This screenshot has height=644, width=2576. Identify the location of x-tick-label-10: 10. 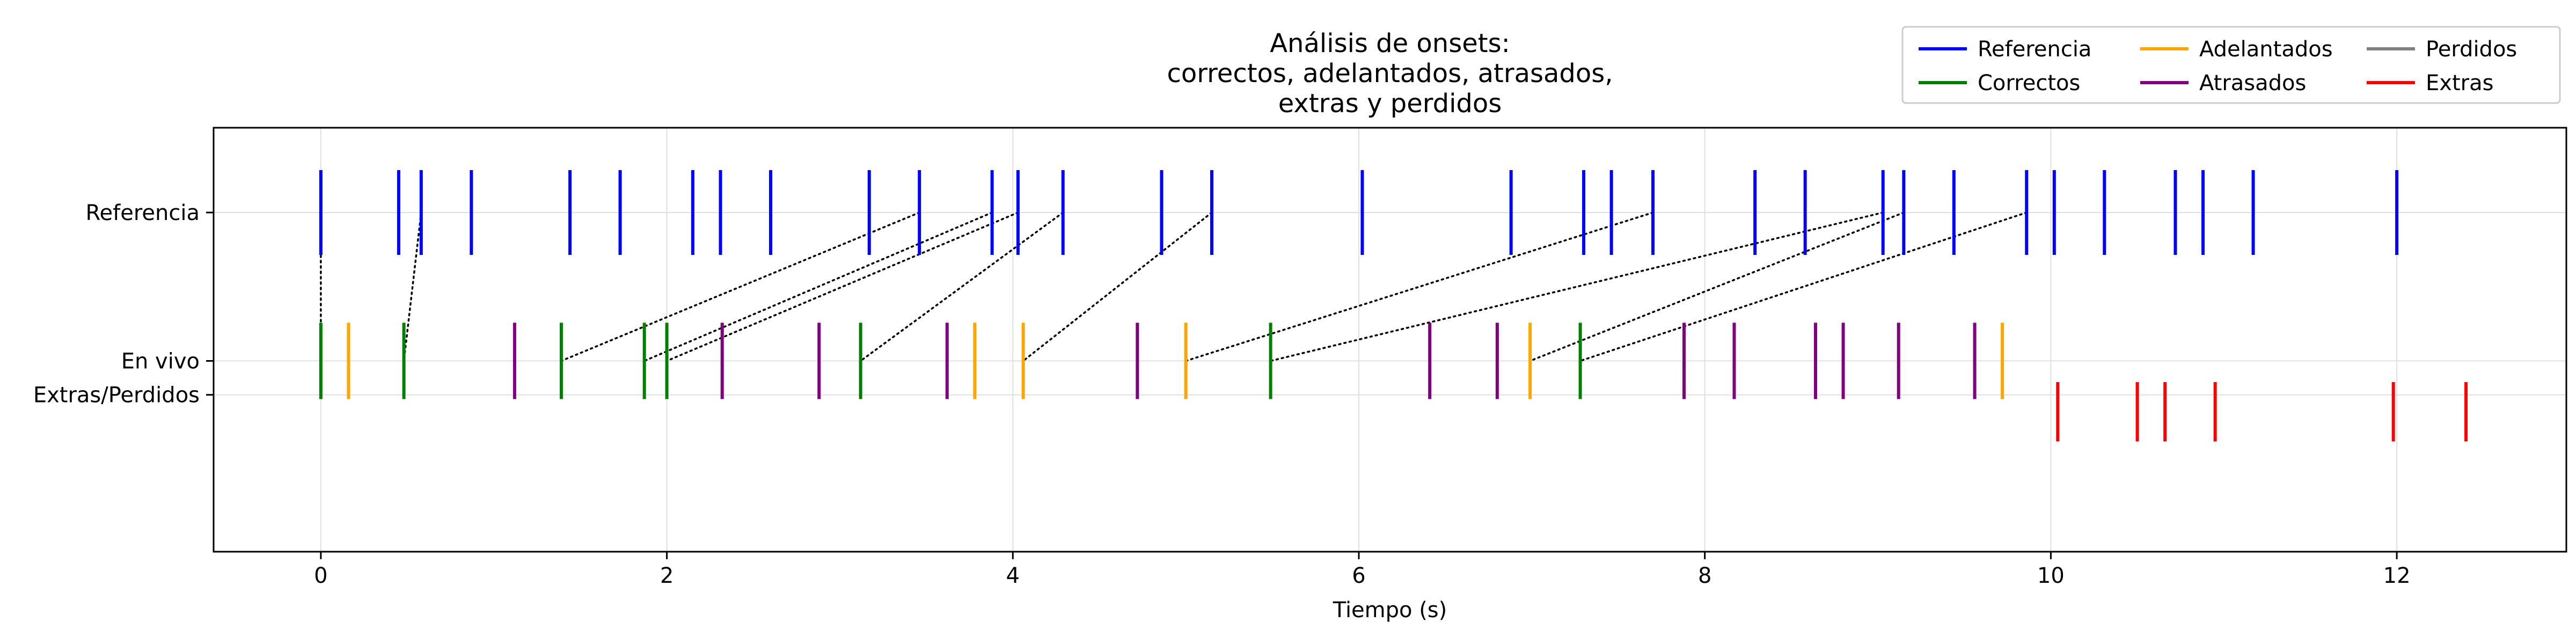
(2051, 576).